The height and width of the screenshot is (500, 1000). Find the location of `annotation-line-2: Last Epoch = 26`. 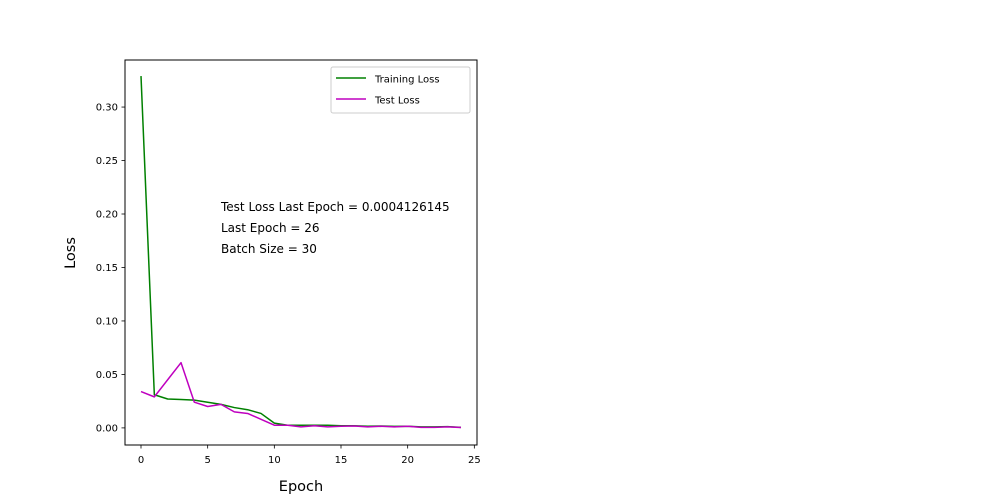

annotation-line-2: Last Epoch = 26 is located at coordinates (270, 228).